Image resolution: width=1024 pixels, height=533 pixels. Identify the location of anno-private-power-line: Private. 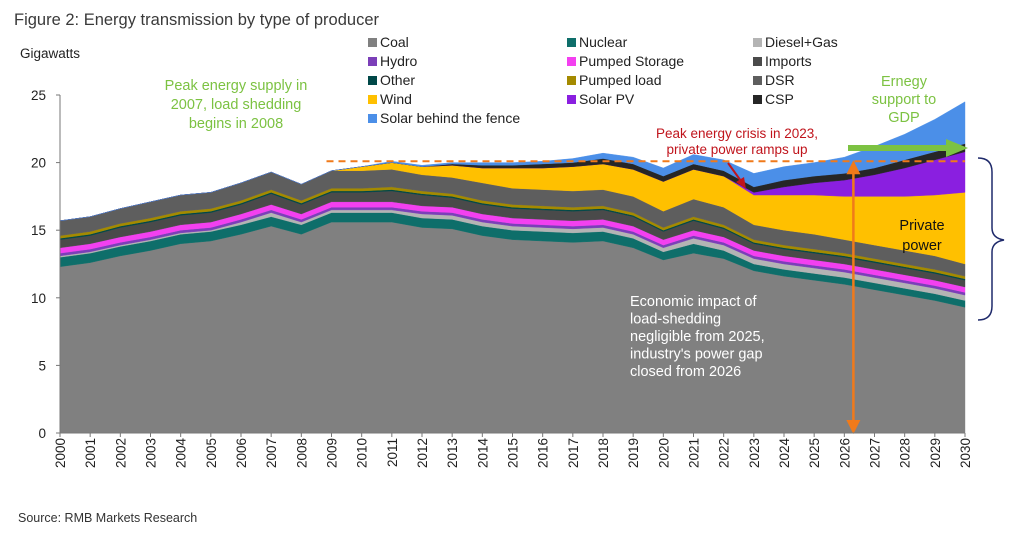
(921, 226).